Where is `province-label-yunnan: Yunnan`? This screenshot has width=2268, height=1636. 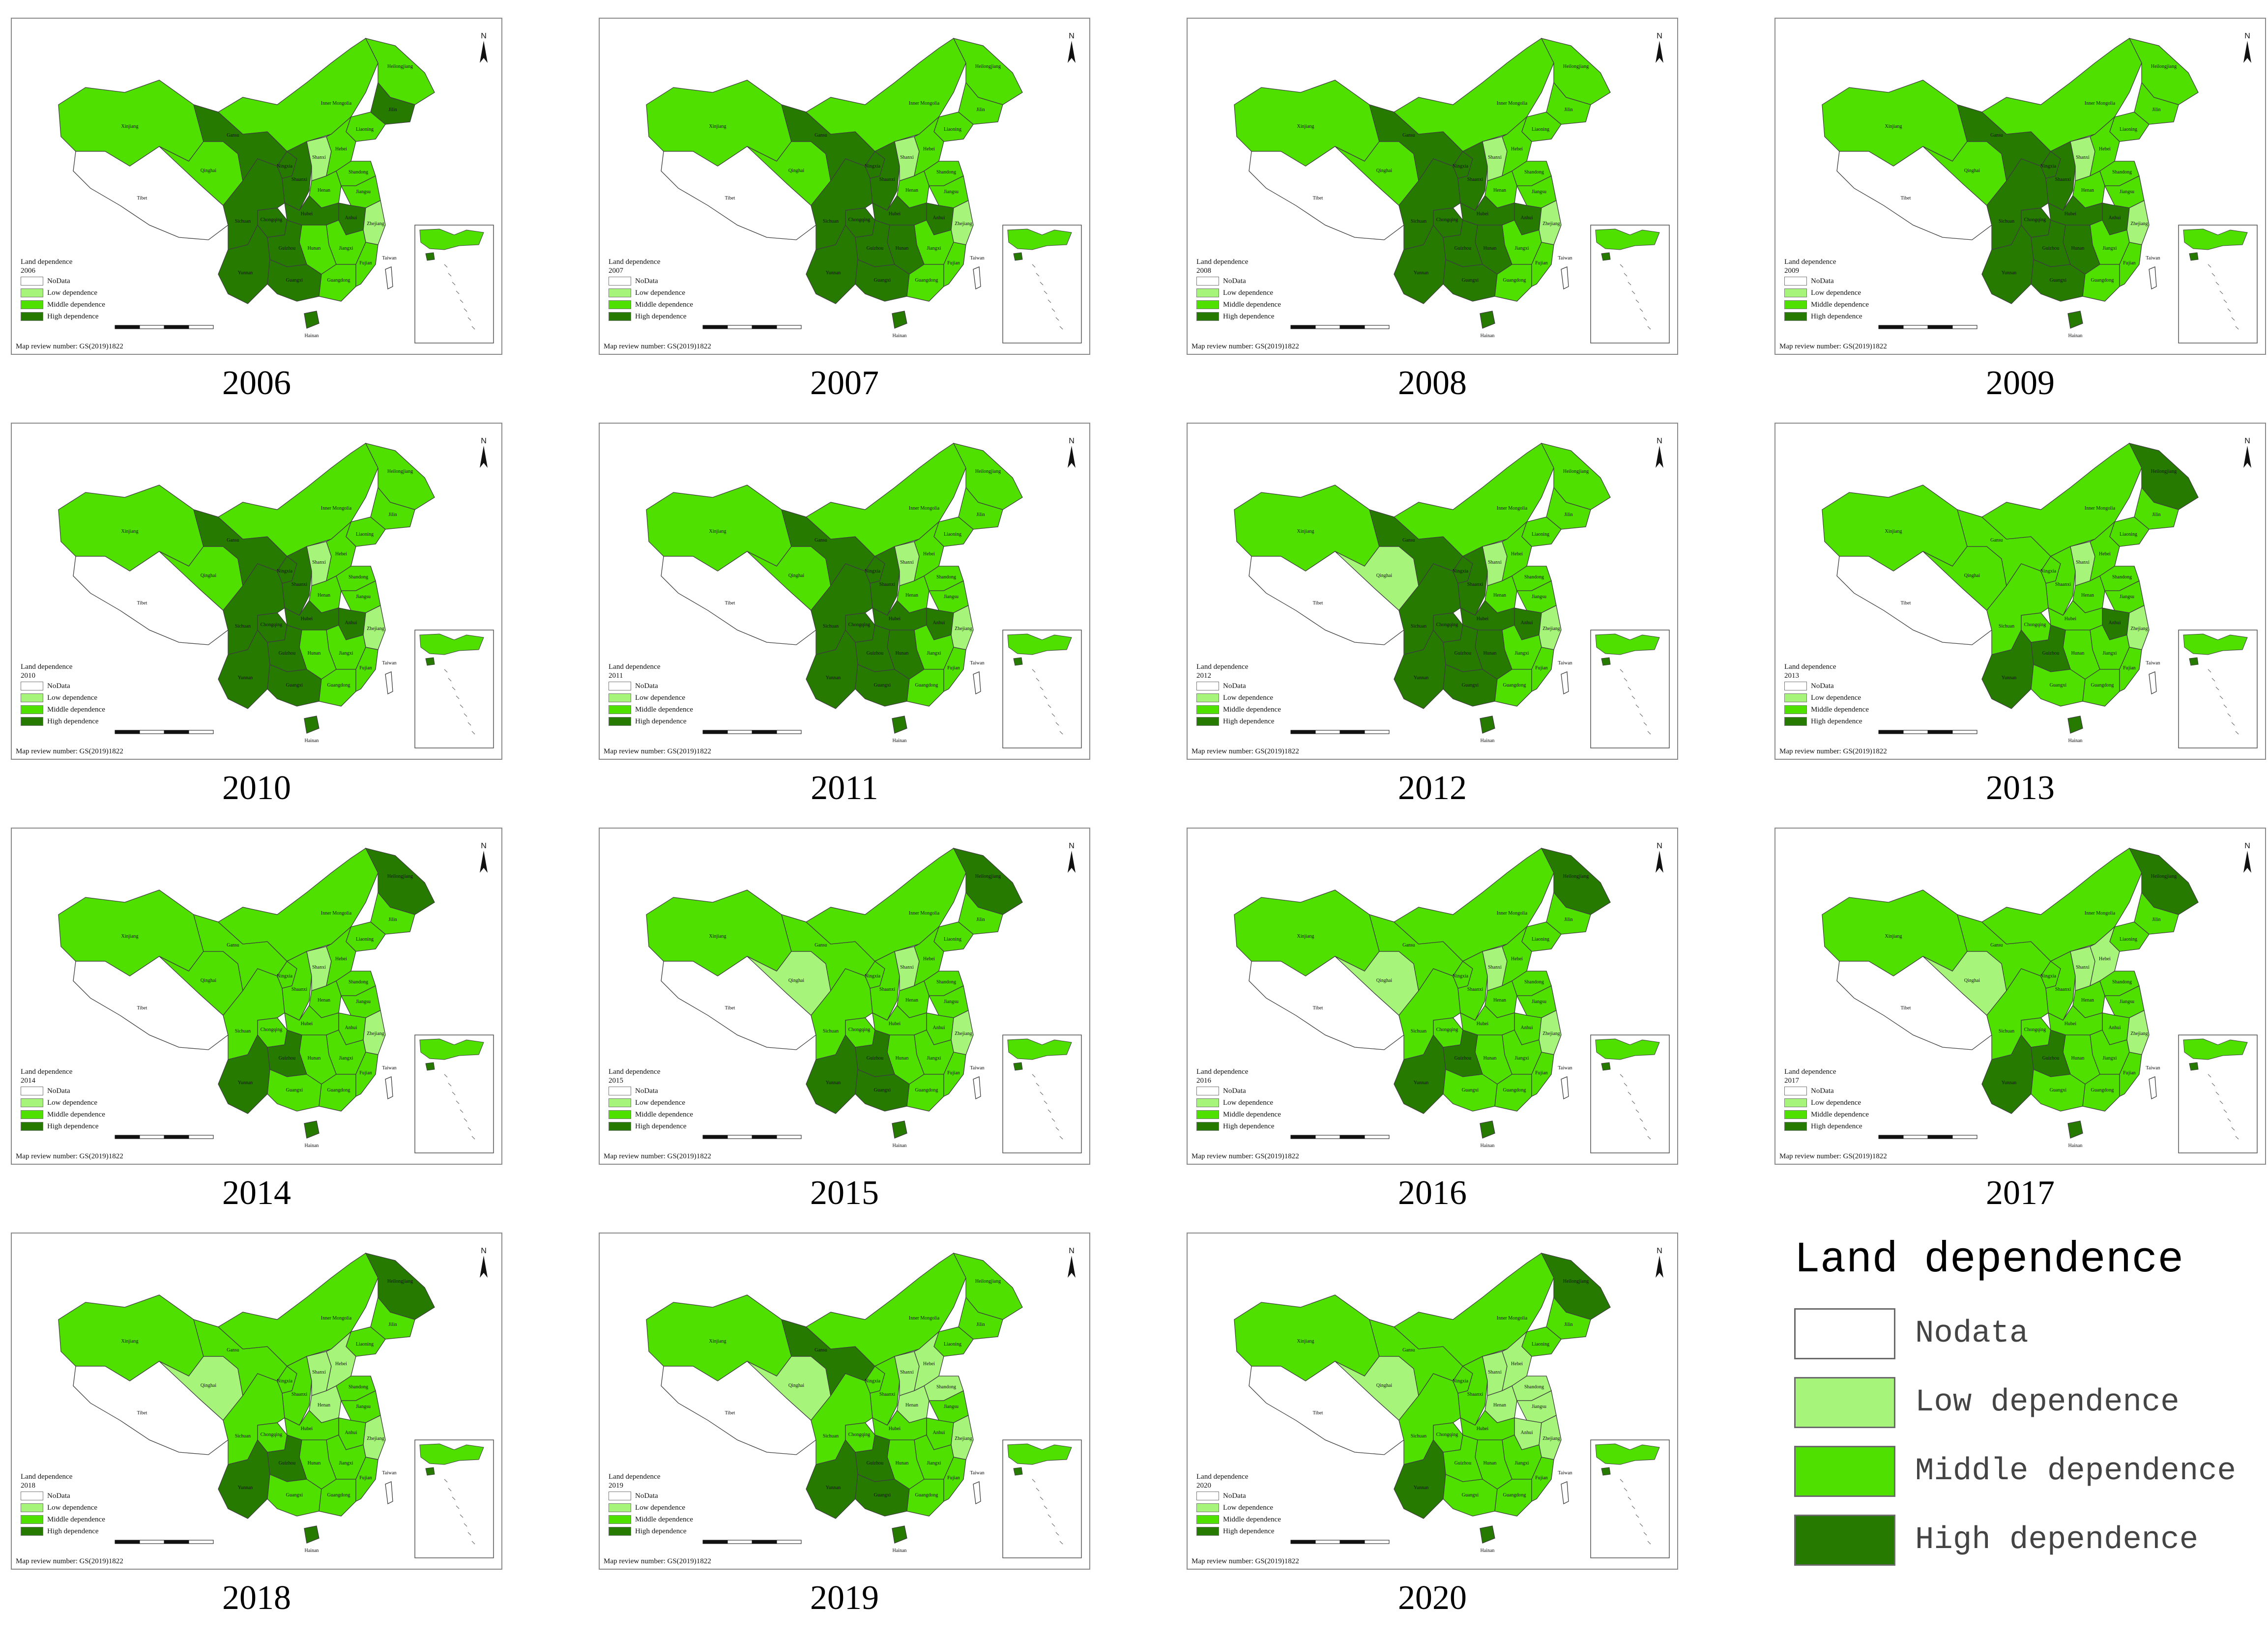
province-label-yunnan: Yunnan is located at coordinates (1421, 678).